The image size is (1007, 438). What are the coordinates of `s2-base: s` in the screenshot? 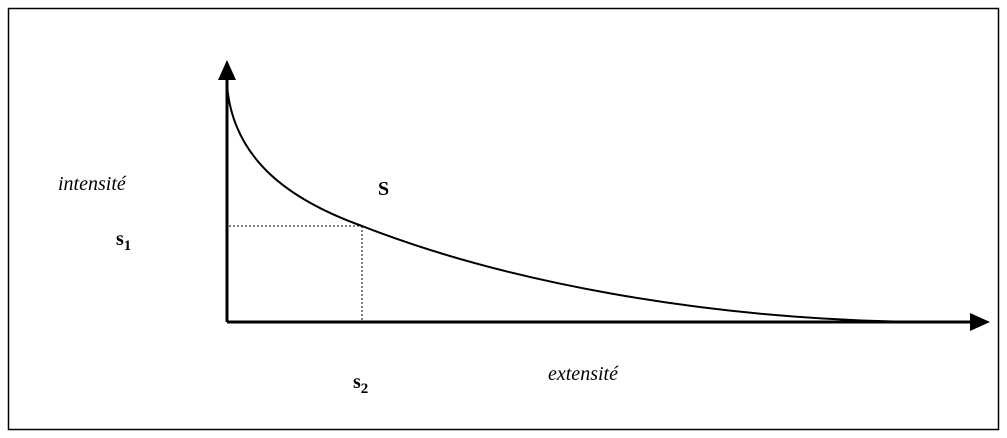 It's located at (357, 382).